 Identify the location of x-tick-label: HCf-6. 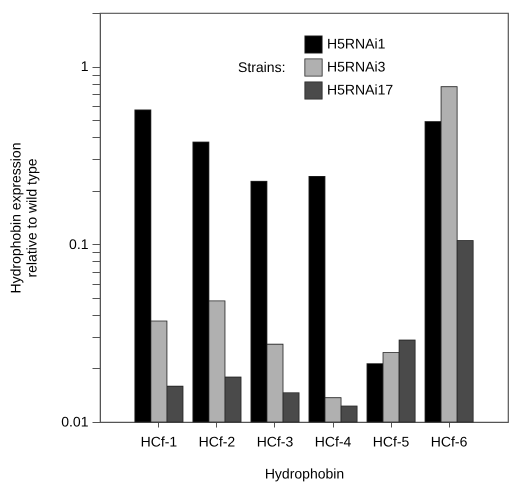
(449, 442).